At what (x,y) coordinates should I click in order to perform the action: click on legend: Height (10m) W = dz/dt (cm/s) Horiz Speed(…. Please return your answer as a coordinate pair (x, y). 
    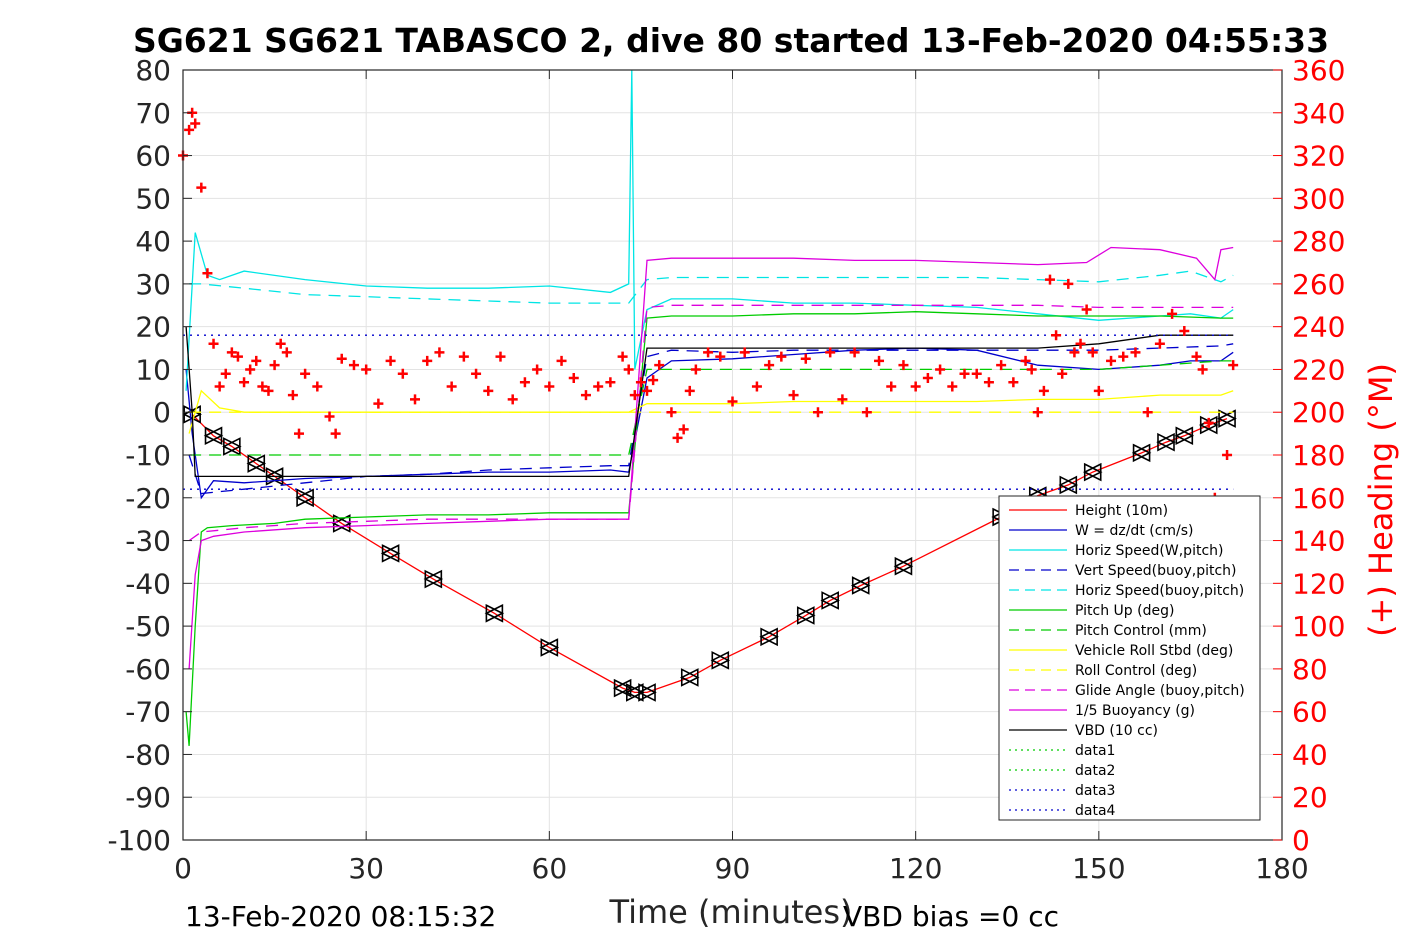
    Looking at the image, I should click on (1129, 658).